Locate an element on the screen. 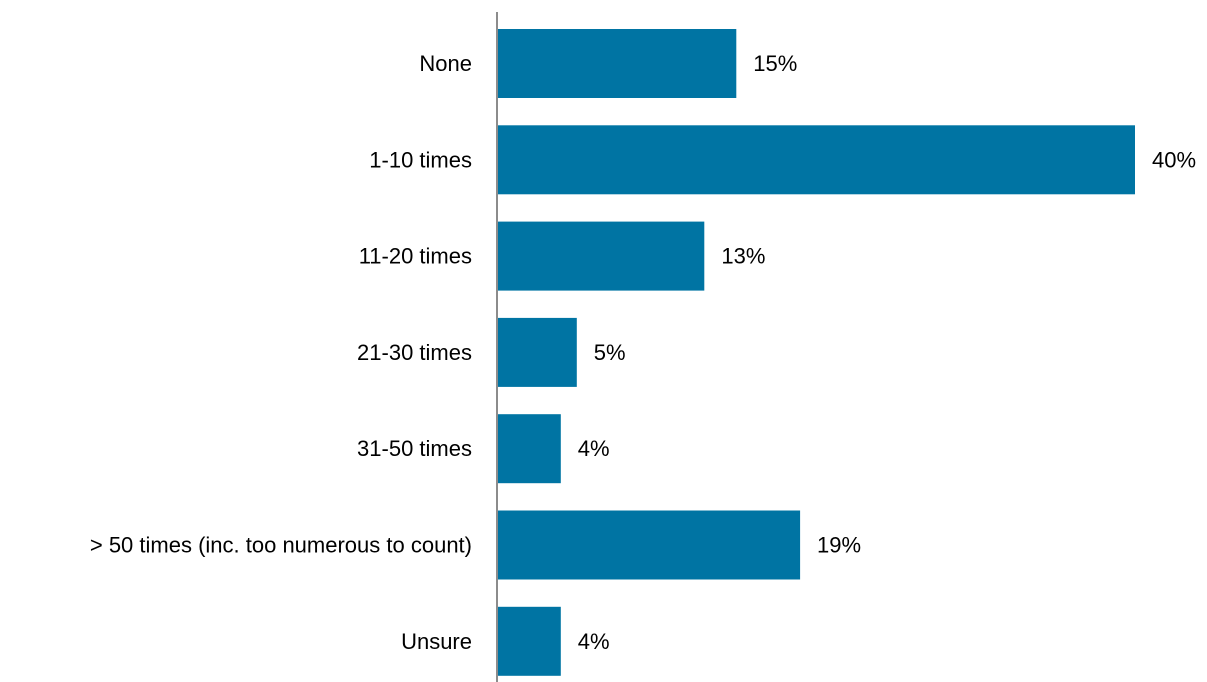 This screenshot has height=682, width=1207. category-label: 11-20 times is located at coordinates (415, 256).